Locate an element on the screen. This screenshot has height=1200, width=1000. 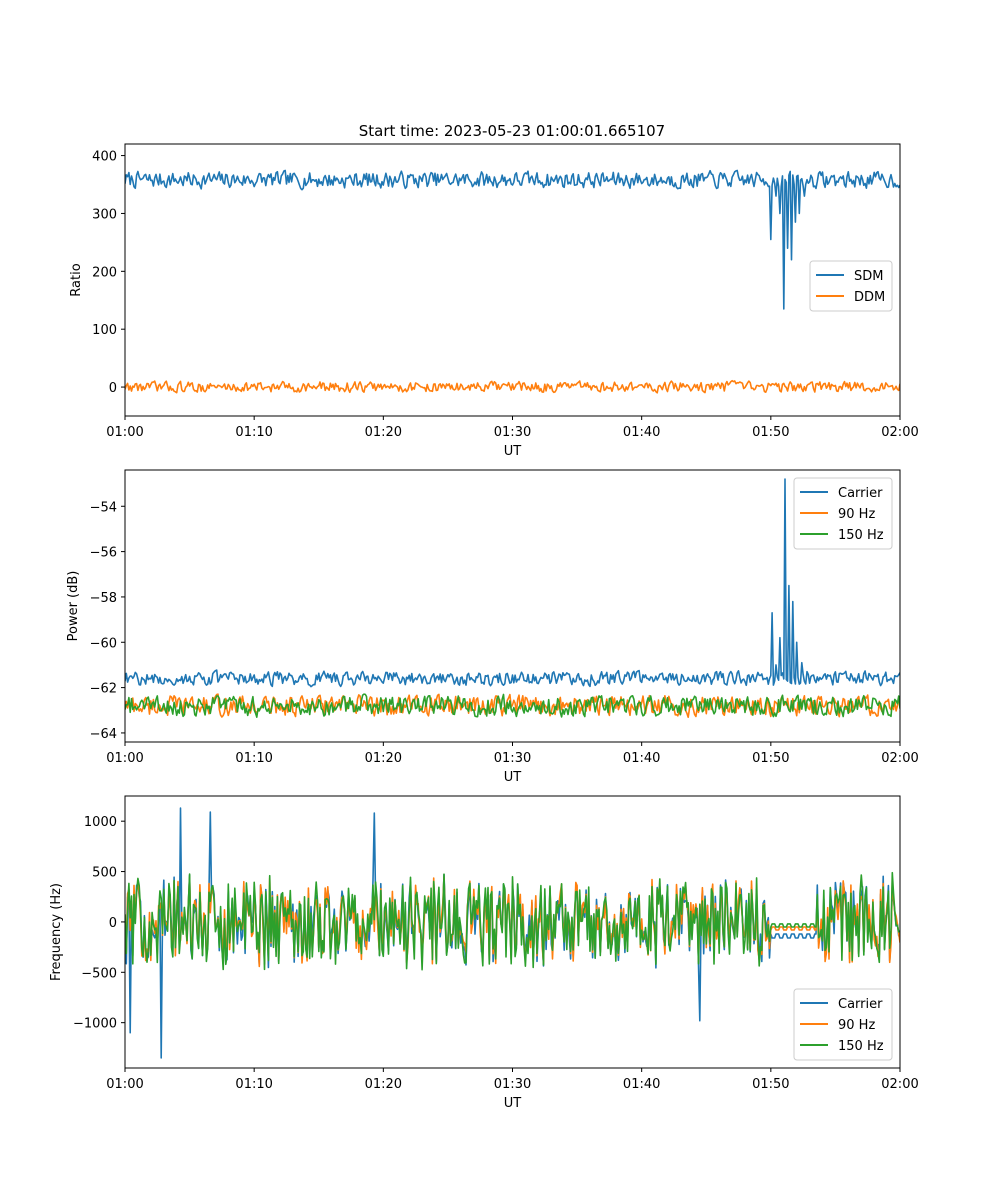
legend: SDM DDM is located at coordinates (851, 286).